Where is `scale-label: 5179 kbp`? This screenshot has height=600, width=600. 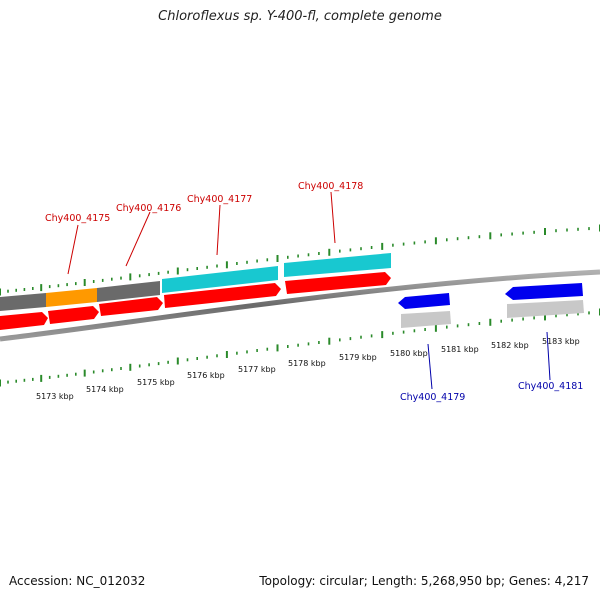
scale-label: 5179 kbp is located at coordinates (358, 357).